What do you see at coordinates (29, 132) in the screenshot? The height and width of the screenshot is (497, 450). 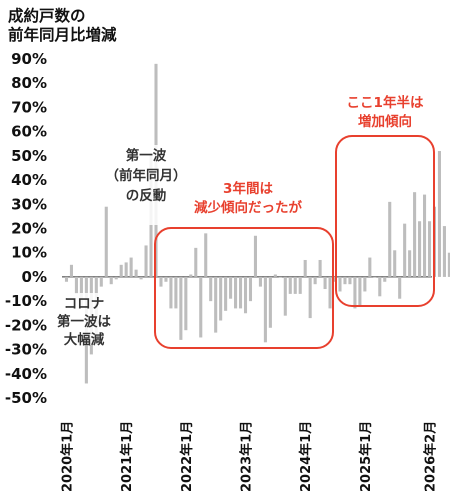 I see `y-tick-label: 60%` at bounding box center [29, 132].